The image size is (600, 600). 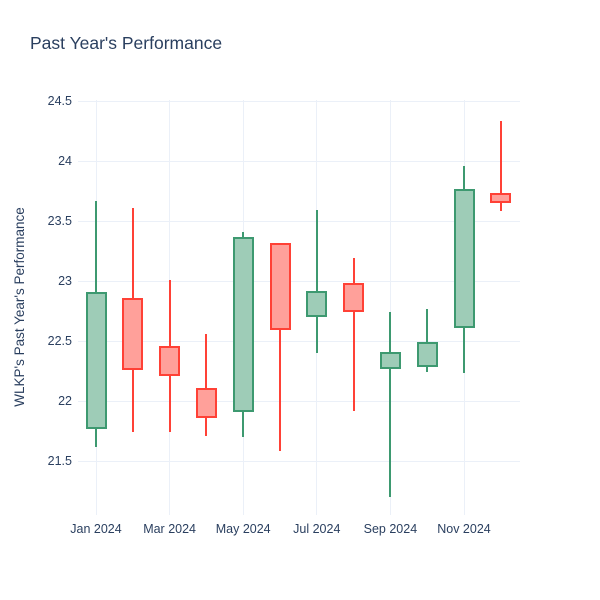 What do you see at coordinates (390, 529) in the screenshot?
I see `x-tick-label: Sep 2024` at bounding box center [390, 529].